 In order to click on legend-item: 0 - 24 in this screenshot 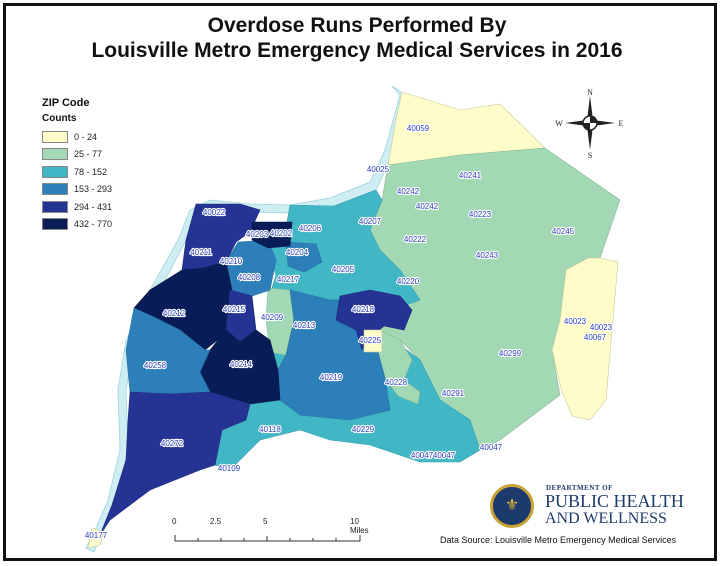, I will do `click(77, 137)`.